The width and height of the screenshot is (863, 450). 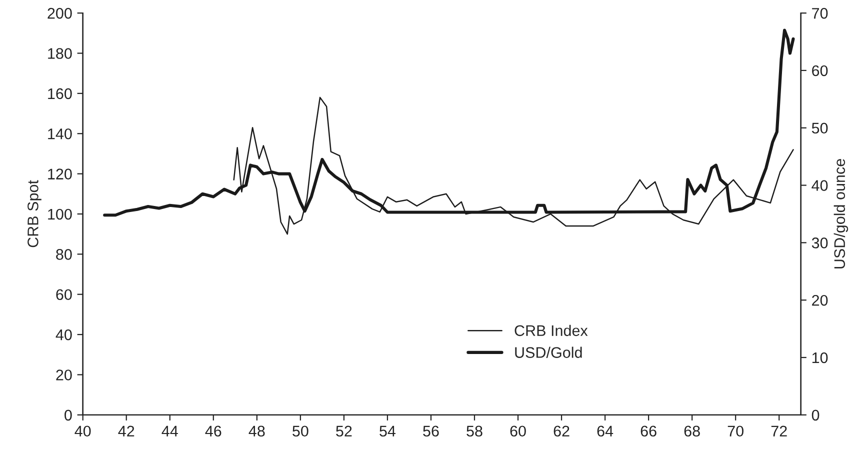 I want to click on legend-label: USD/Gold, so click(x=548, y=352).